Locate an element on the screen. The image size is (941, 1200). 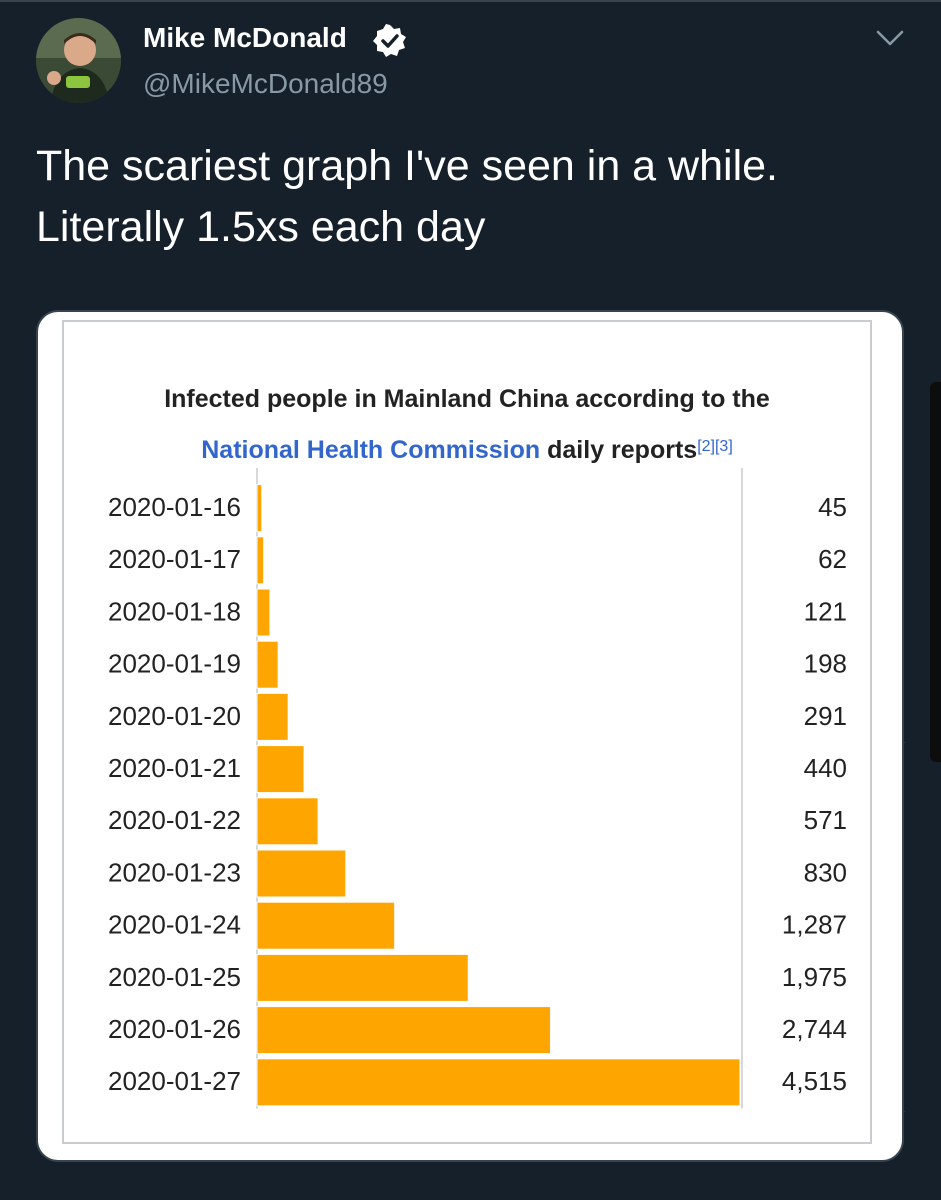
user-avatar is located at coordinates (78, 60).